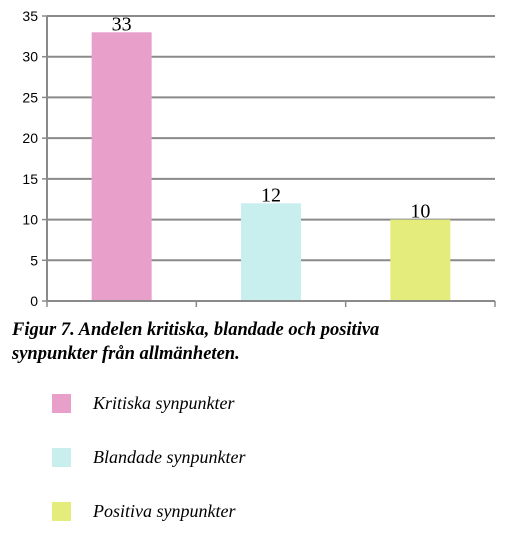  Describe the element at coordinates (61, 403) in the screenshot. I see `legend-swatch-kritiska` at that location.